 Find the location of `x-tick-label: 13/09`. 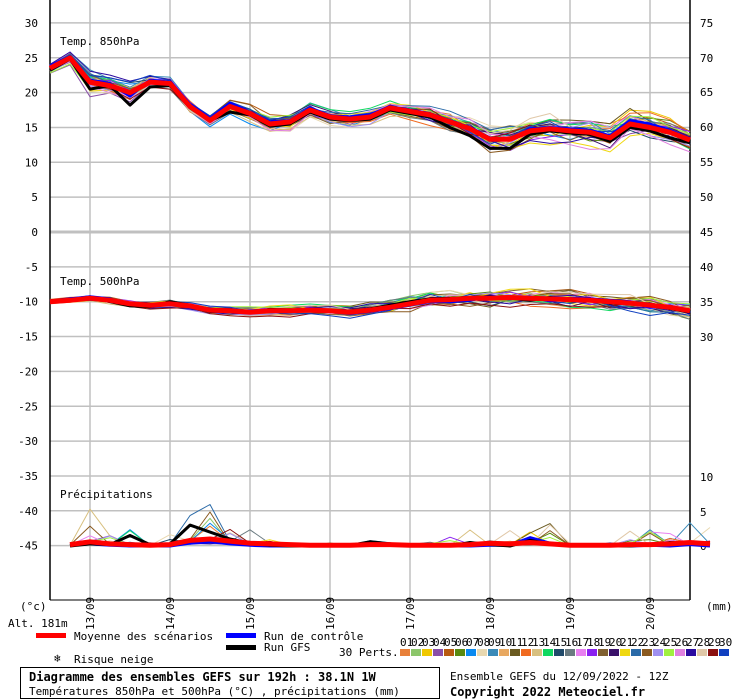

x-tick-label: 13/09 is located at coordinates (90, 613).